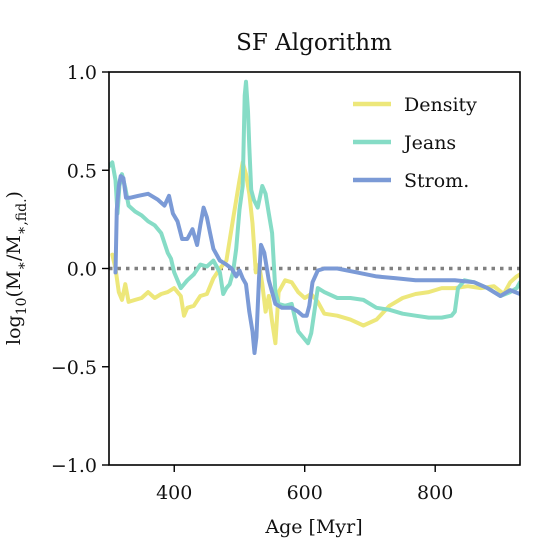  Describe the element at coordinates (174, 493) in the screenshot. I see `x-tick-label: 400` at that location.